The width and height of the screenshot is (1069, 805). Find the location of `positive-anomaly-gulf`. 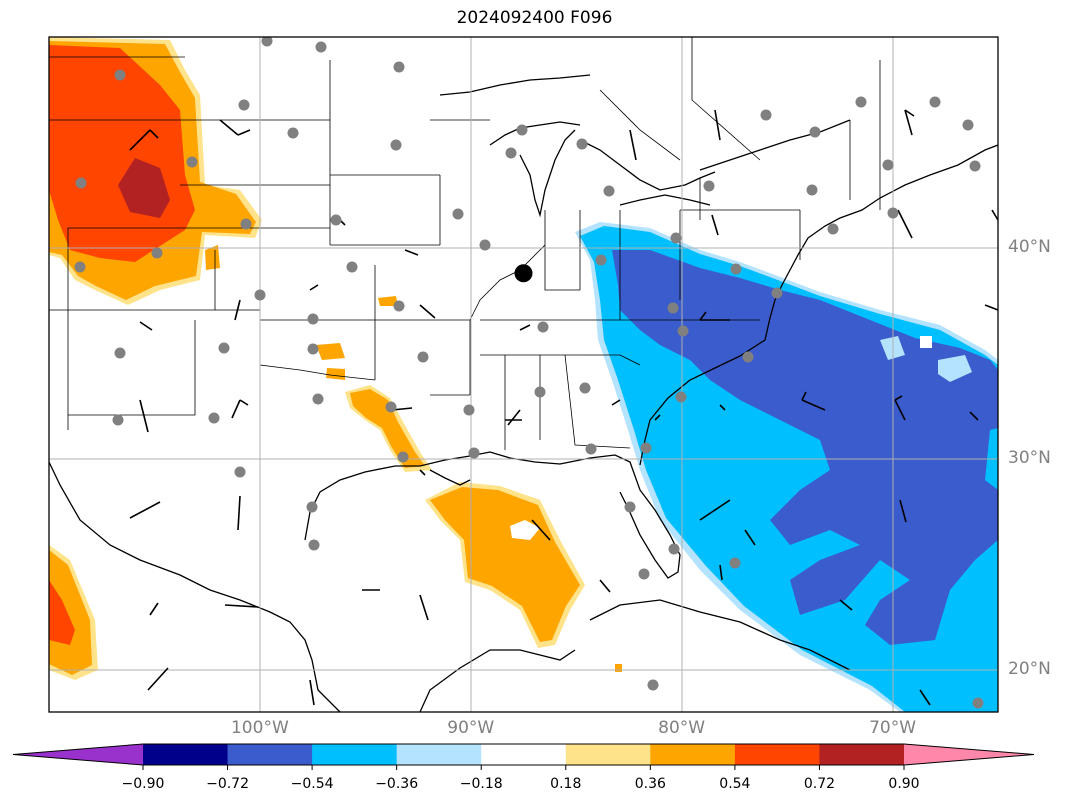

positive-anomaly-gulf is located at coordinates (523, 577).